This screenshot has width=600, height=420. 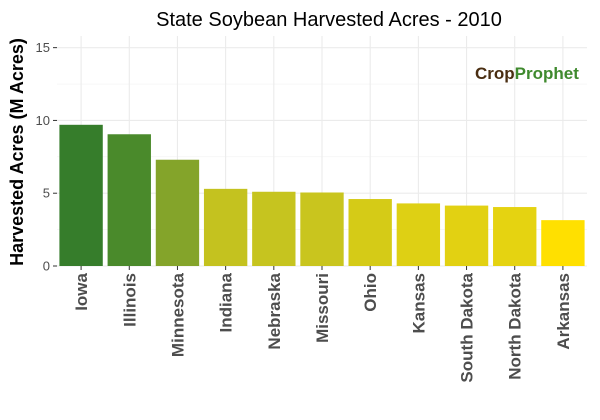 What do you see at coordinates (81, 195) in the screenshot?
I see `bar-iowa` at bounding box center [81, 195].